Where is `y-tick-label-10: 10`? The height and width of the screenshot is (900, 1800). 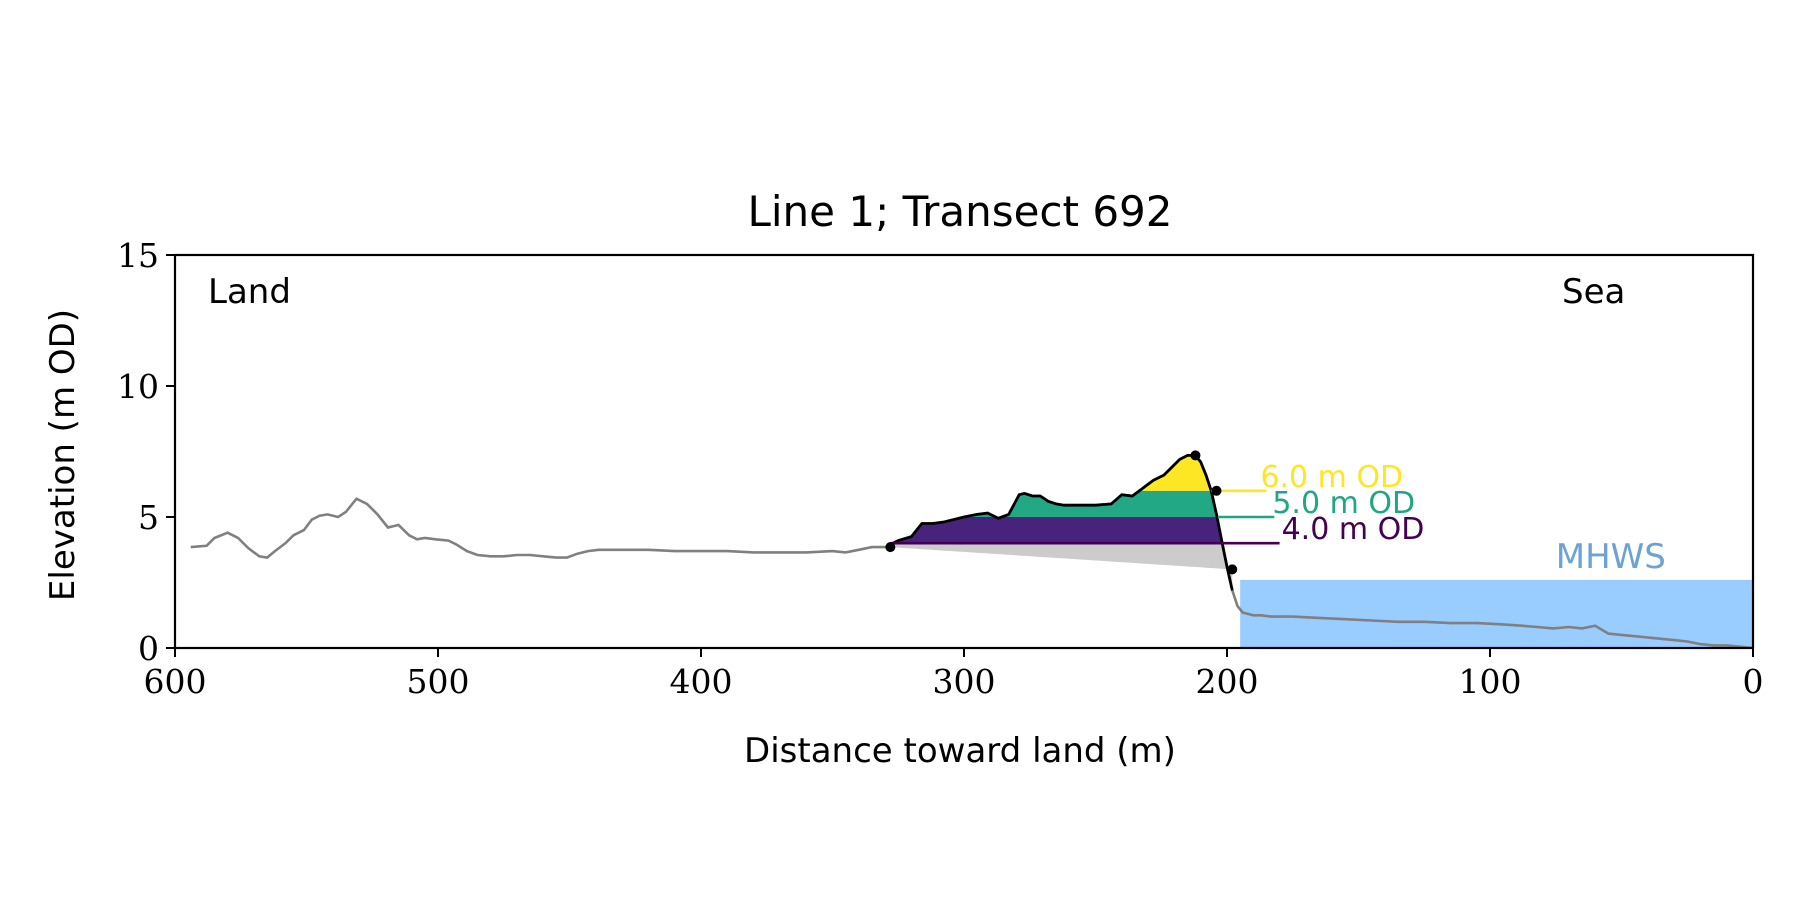
y-tick-label-10: 10 is located at coordinates (138, 386).